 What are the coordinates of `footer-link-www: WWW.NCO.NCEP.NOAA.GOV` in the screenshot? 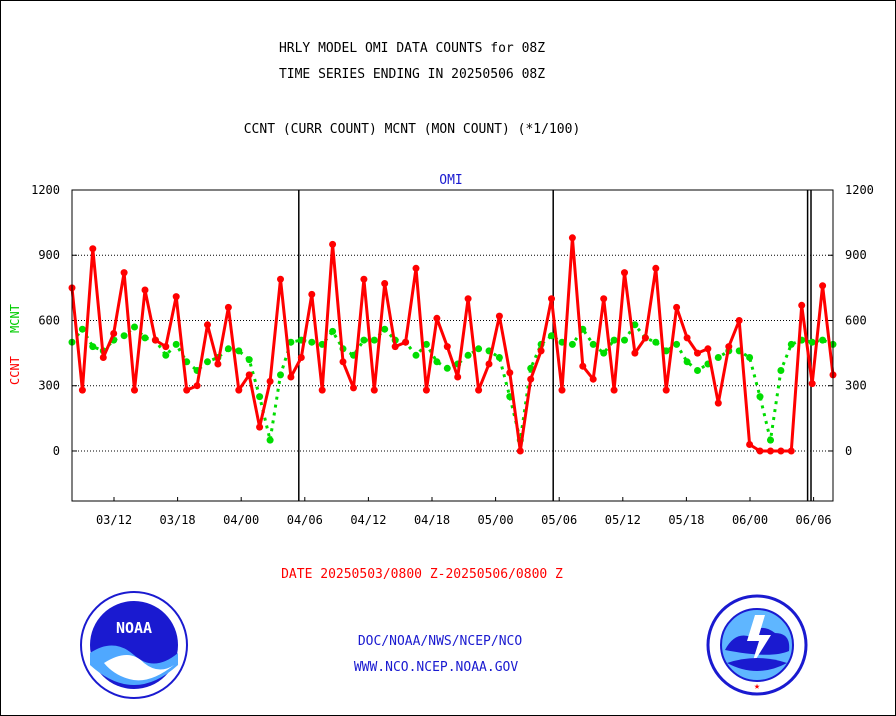 It's located at (436, 667).